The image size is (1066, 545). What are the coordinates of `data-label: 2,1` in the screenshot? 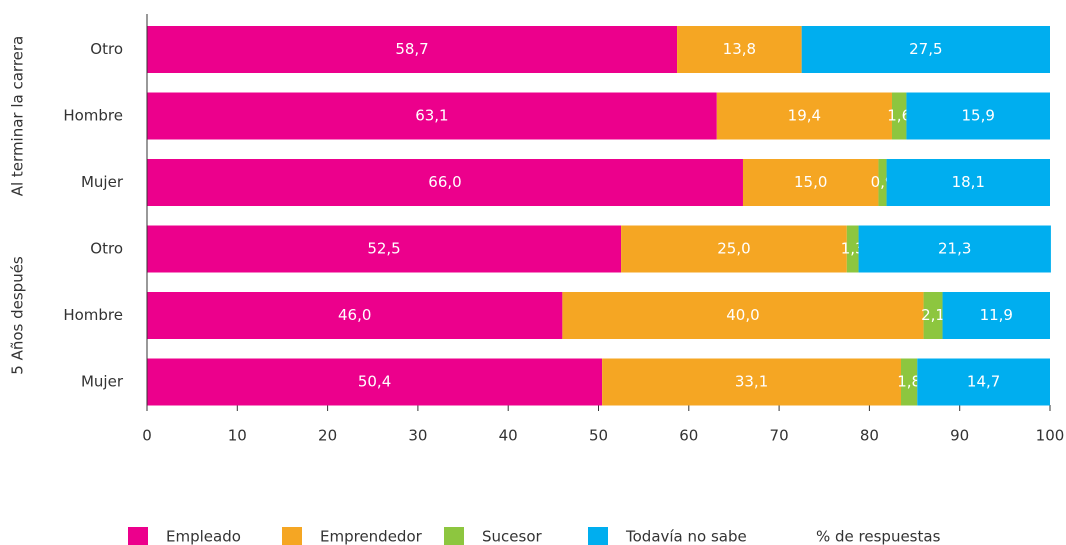 It's located at (933, 315).